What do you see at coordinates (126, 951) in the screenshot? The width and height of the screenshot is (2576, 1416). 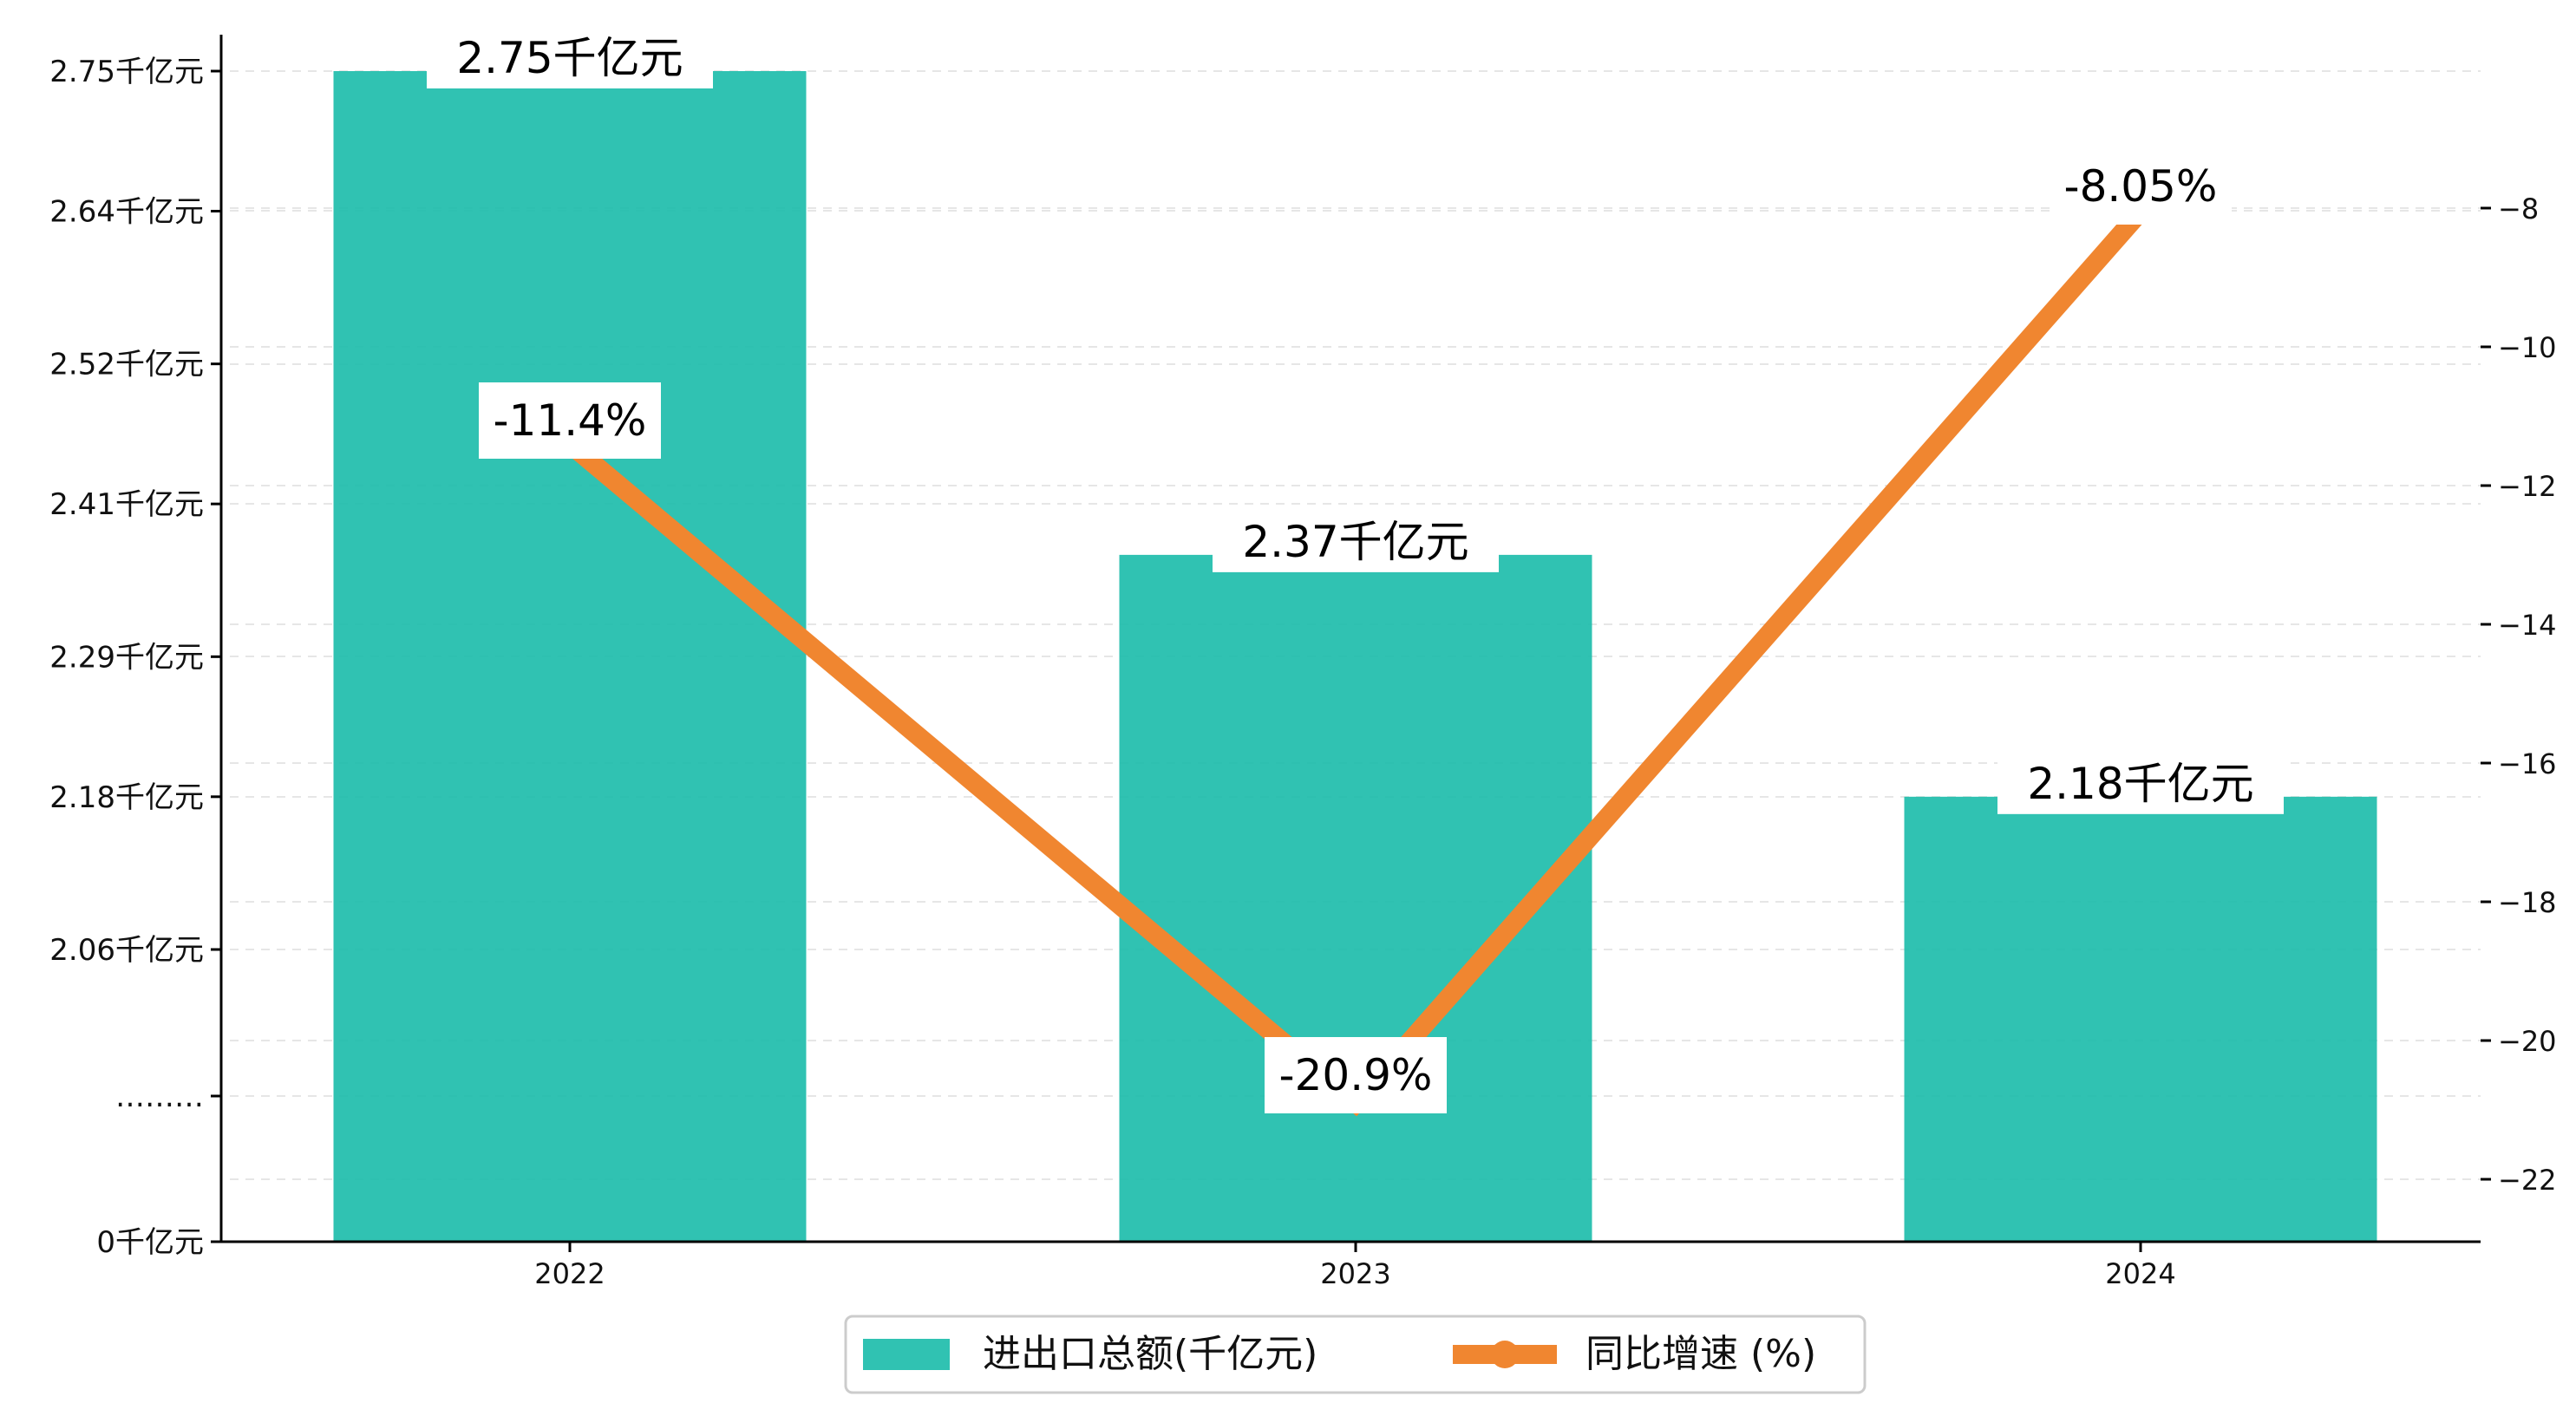 I see `left-tick-label: 2.06千亿元` at bounding box center [126, 951].